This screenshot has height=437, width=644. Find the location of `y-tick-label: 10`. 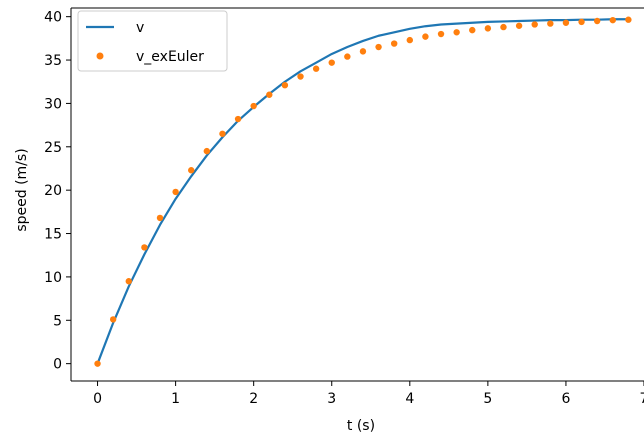

y-tick-label: 10 is located at coordinates (53, 278).